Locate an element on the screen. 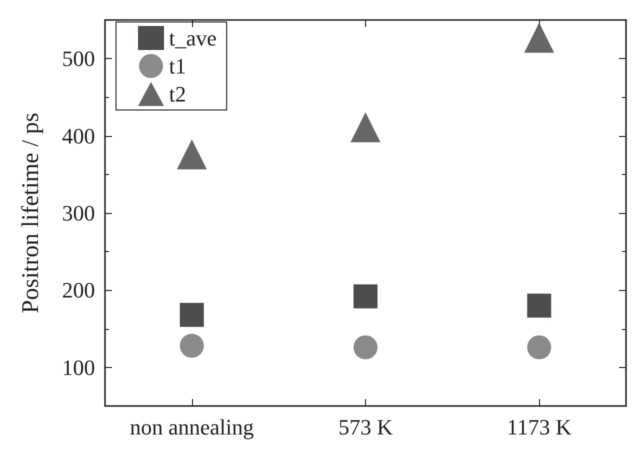  x-tick-label: non annealing is located at coordinates (192, 427).